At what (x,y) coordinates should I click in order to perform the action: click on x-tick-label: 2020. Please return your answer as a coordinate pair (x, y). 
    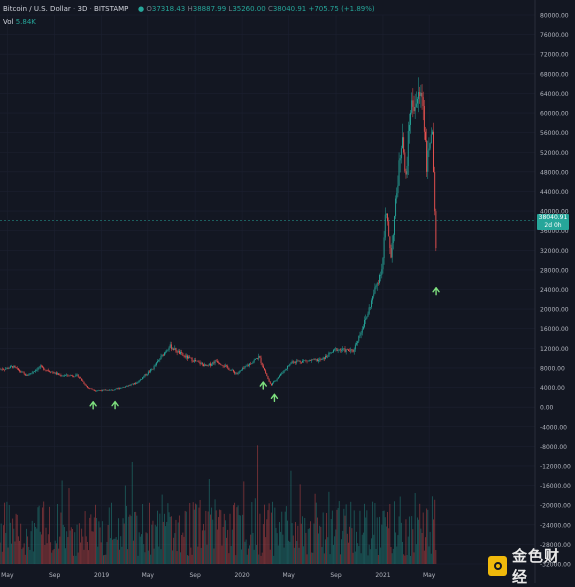
    Looking at the image, I should click on (241, 575).